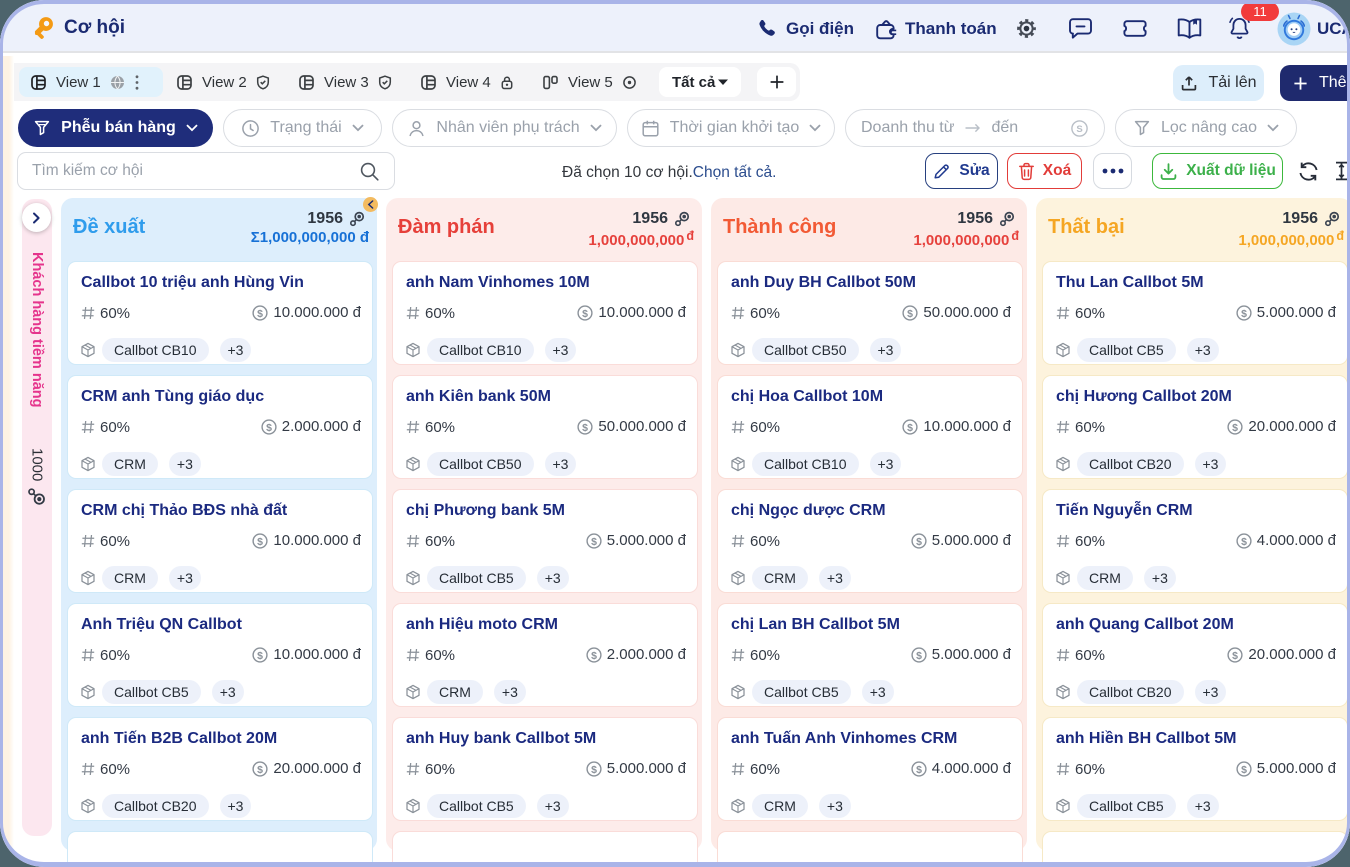 This screenshot has width=1350, height=867. Describe the element at coordinates (1079, 129) in the screenshot. I see `svg-text: S` at that location.